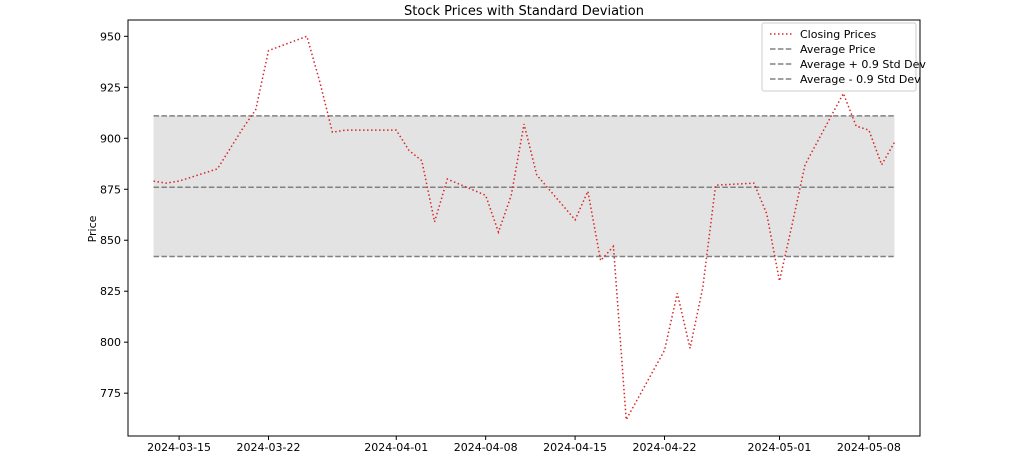 This screenshot has width=1024, height=458. I want to click on legend-label: Closing Prices, so click(838, 34).